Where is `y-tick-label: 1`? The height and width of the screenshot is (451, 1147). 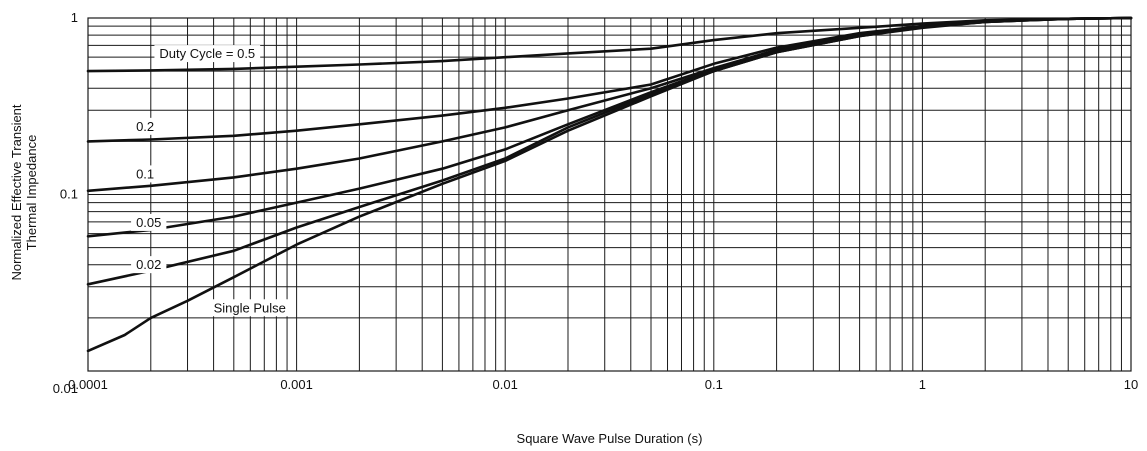
y-tick-label: 1 is located at coordinates (74, 17).